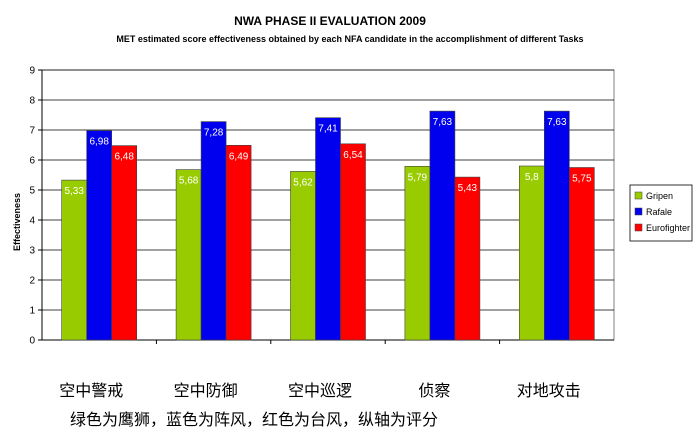 The height and width of the screenshot is (441, 700). Describe the element at coordinates (74, 191) in the screenshot. I see `data-label-gripen-1: 5,33` at that location.